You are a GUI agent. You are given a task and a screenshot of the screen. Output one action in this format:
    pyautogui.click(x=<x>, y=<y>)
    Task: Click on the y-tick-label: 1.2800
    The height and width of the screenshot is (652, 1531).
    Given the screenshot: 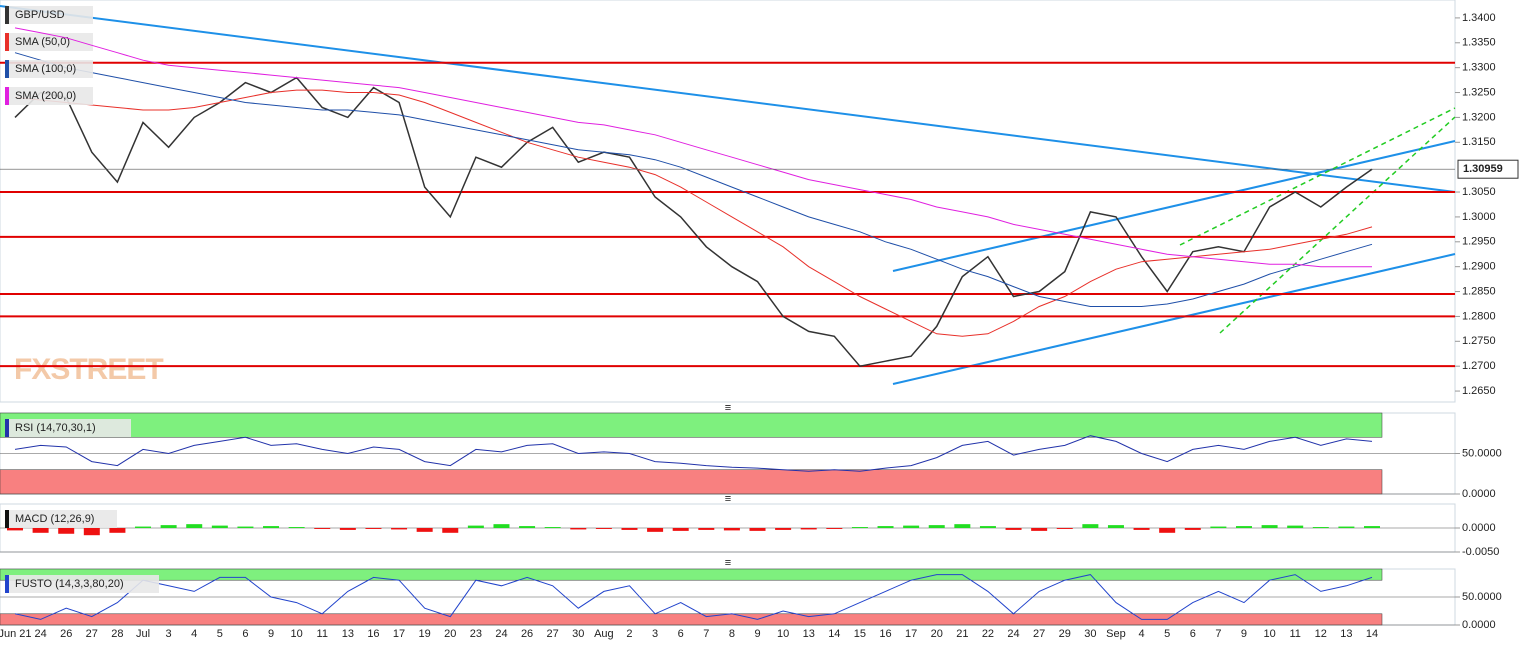 What is the action you would take?
    pyautogui.click(x=1479, y=316)
    